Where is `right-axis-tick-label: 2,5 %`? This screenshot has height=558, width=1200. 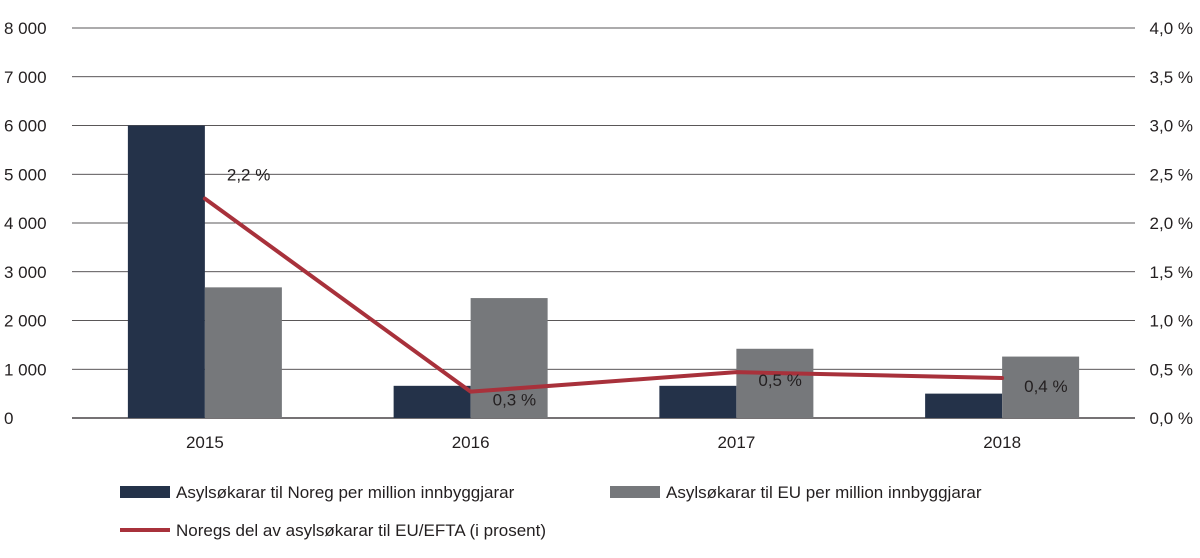 right-axis-tick-label: 2,5 % is located at coordinates (1171, 174).